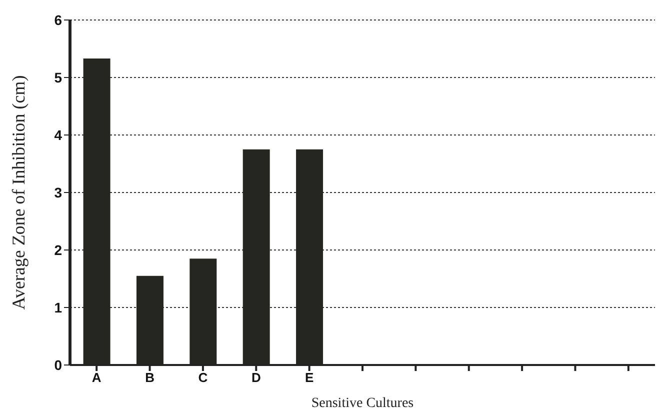 This screenshot has height=417, width=657. Describe the element at coordinates (58, 20) in the screenshot. I see `y-tick-label: 6` at that location.